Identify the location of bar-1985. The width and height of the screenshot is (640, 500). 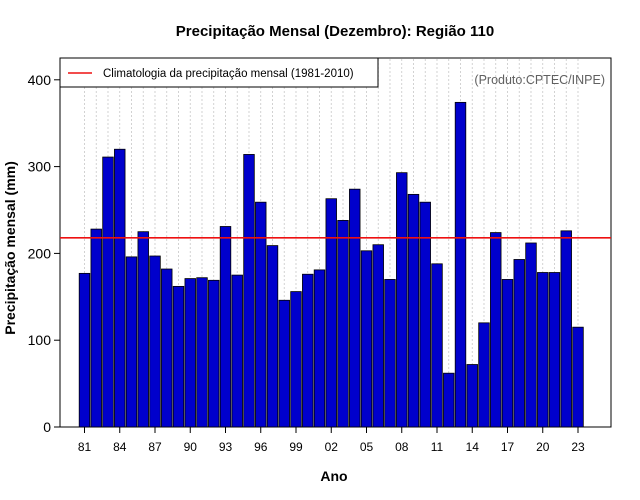
(131, 342).